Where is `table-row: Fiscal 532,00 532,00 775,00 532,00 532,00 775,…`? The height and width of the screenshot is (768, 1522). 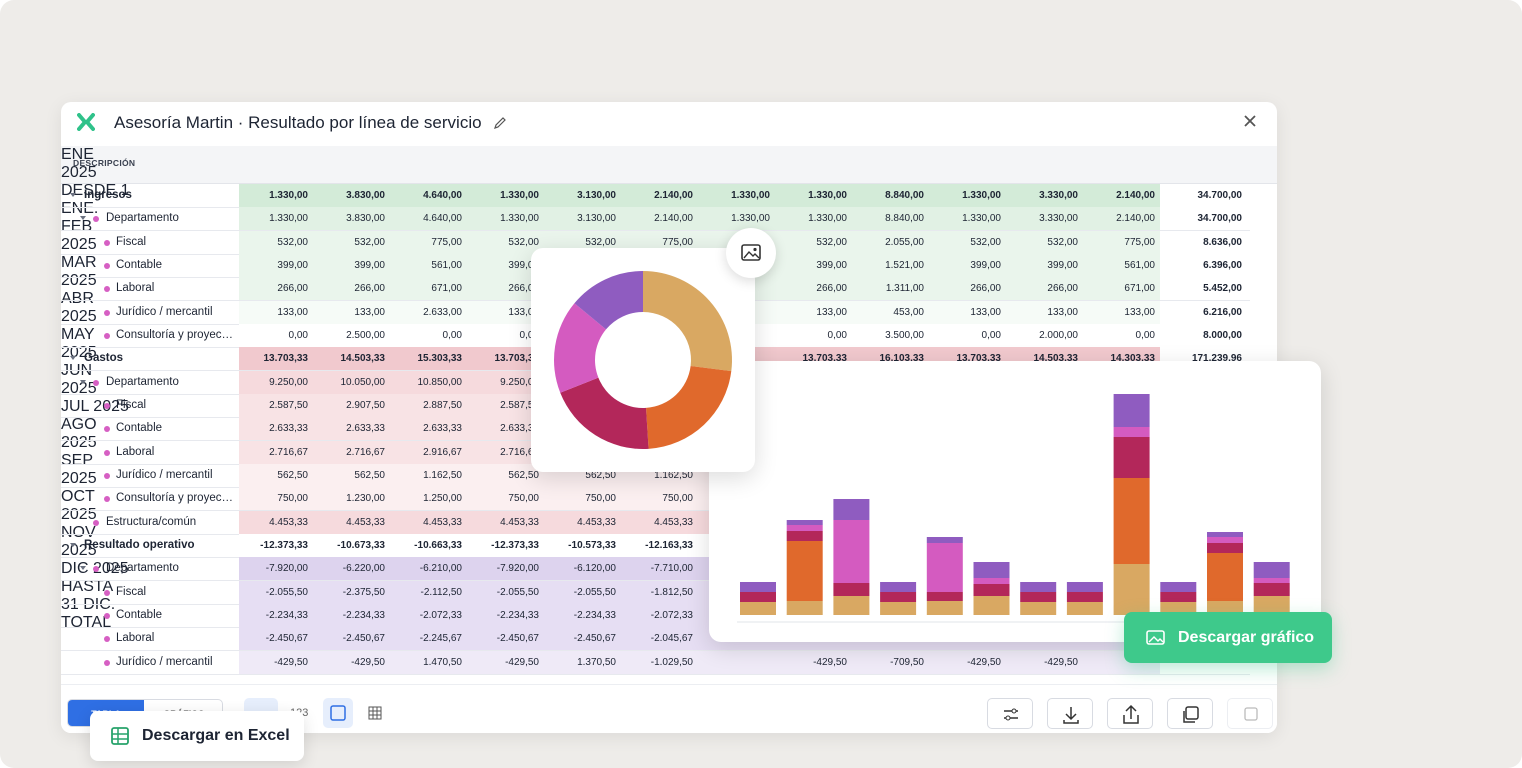
table-row: Fiscal 532,00 532,00 775,00 532,00 532,00 775,… is located at coordinates (655, 242).